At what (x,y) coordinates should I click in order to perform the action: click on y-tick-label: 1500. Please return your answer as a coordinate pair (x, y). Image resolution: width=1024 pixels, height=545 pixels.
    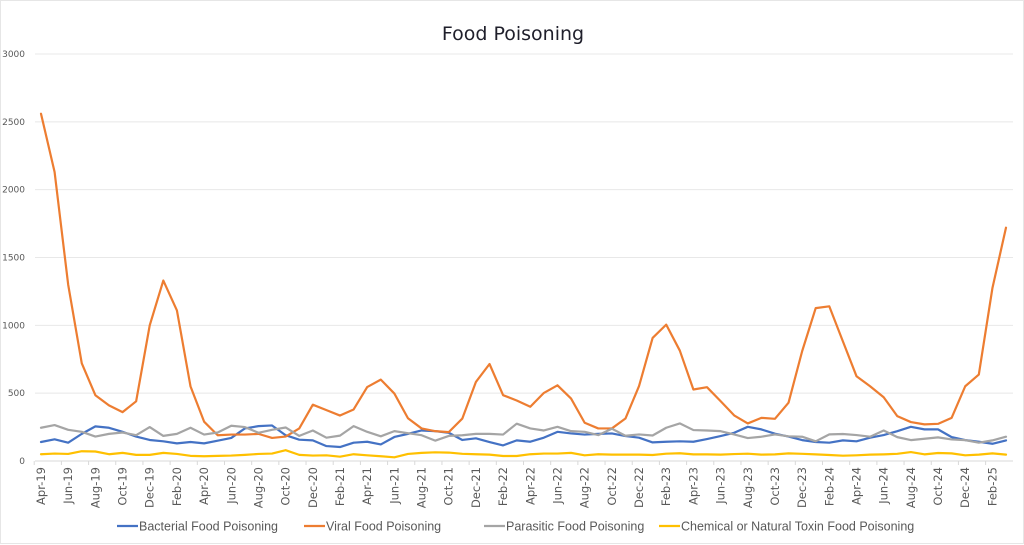
    Looking at the image, I should click on (13, 259).